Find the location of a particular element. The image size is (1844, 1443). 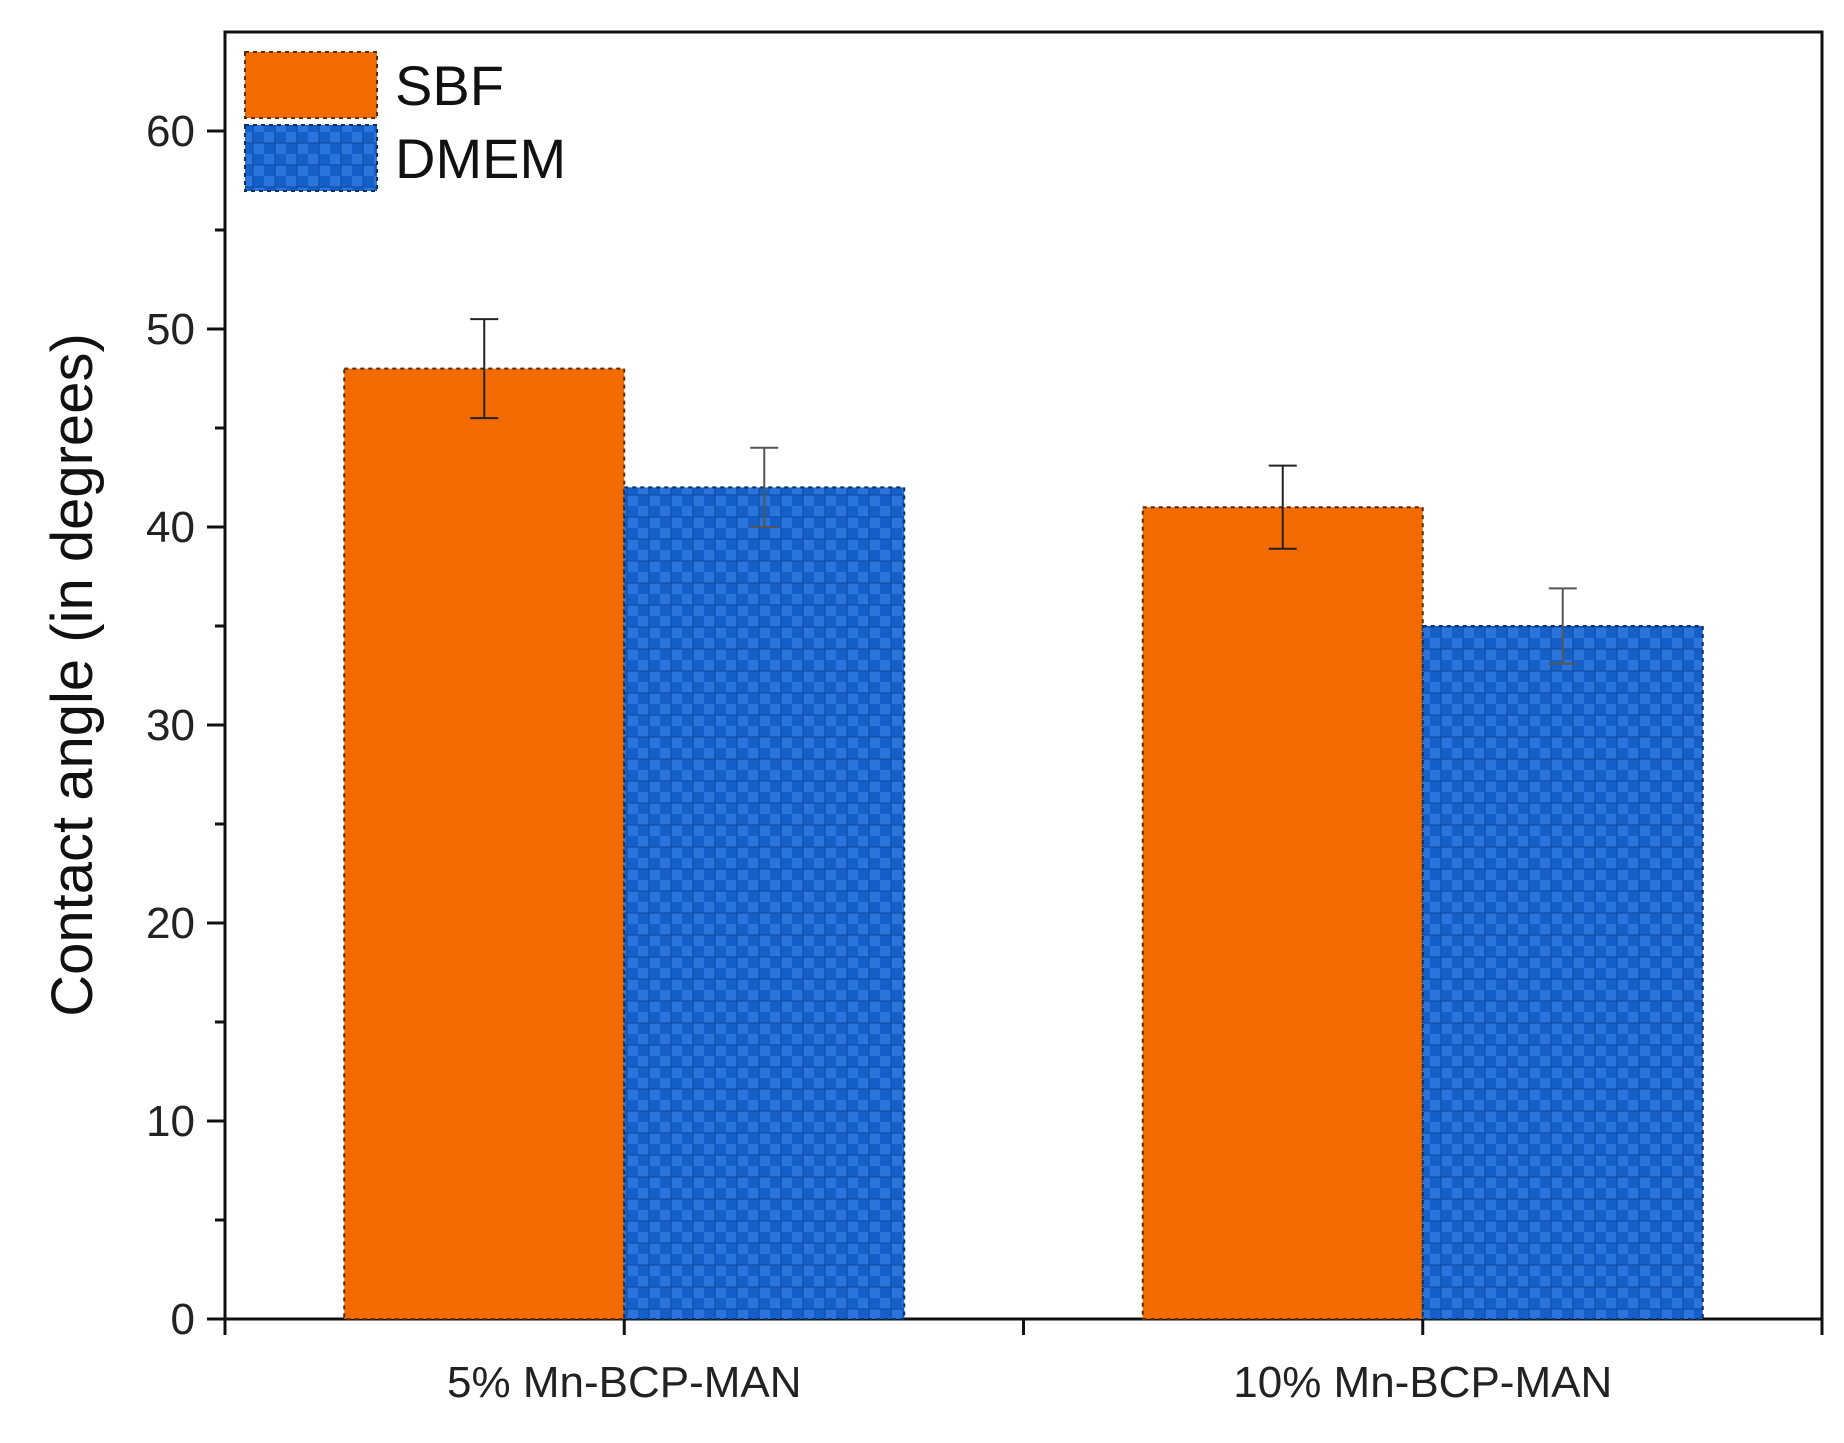

error-bars-layer is located at coordinates (1023, 491).